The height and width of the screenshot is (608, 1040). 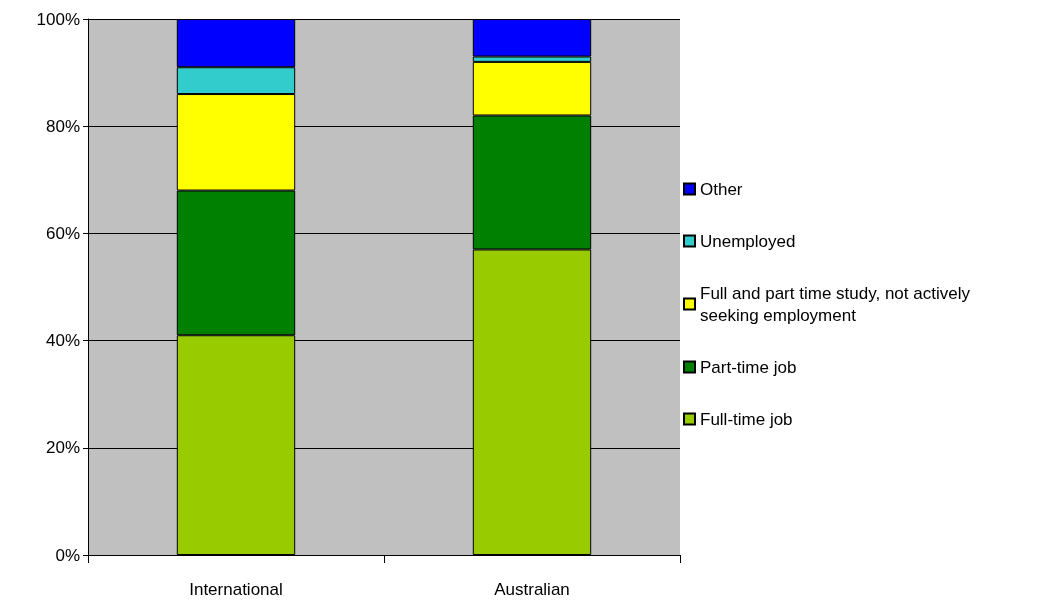 I want to click on y-tick-label: 80%, so click(x=62, y=126).